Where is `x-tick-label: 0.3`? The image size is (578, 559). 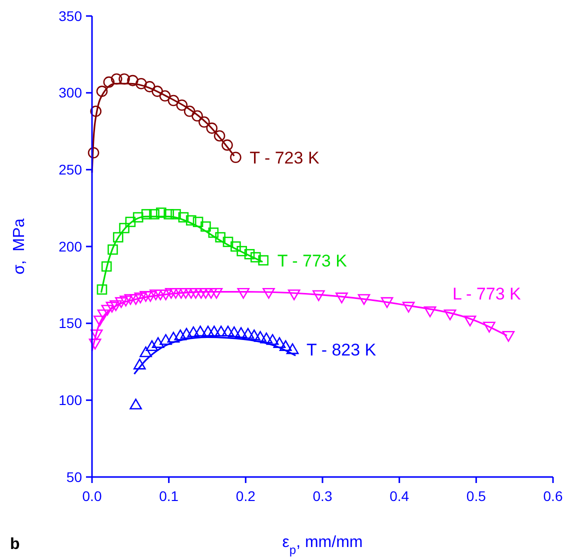 x-tick-label: 0.3 is located at coordinates (322, 496).